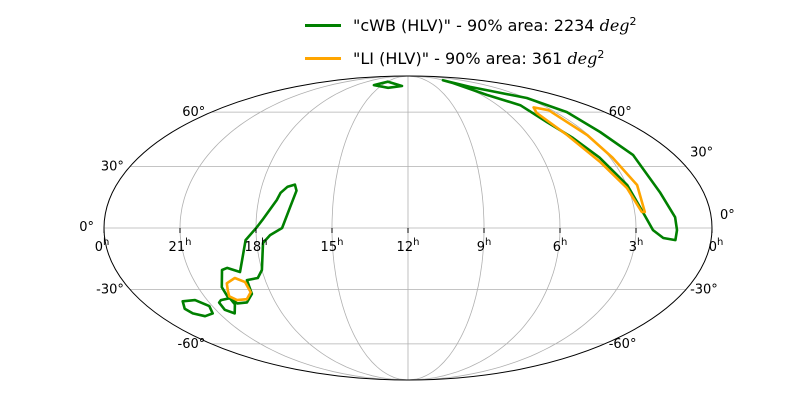  Describe the element at coordinates (86, 227) in the screenshot. I see `dec-tick-label-left: 0°` at that location.